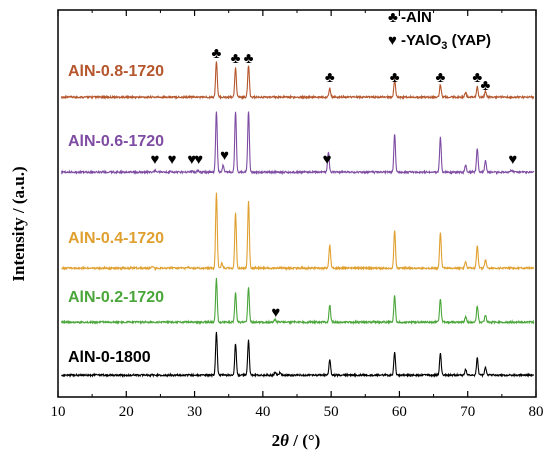  What do you see at coordinates (304, 440) in the screenshot?
I see `x-axis-label-suffix: / (°)` at bounding box center [304, 440].